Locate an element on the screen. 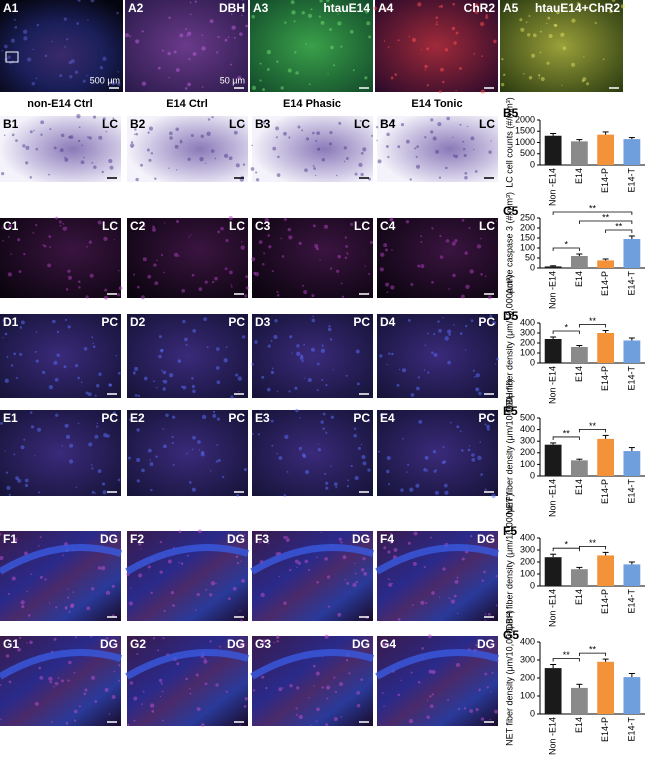 This screenshot has width=650, height=758. significance-label: ** is located at coordinates (619, 226).